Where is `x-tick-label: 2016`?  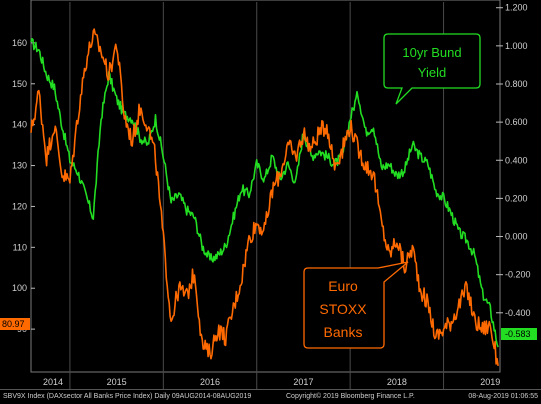
x-tick-label: 2016 is located at coordinates (210, 382).